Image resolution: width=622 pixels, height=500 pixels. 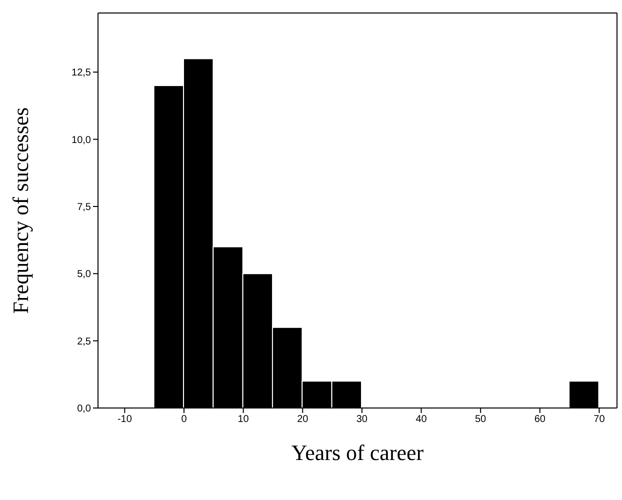 What do you see at coordinates (600, 420) in the screenshot?
I see `x-tick-label: 70` at bounding box center [600, 420].